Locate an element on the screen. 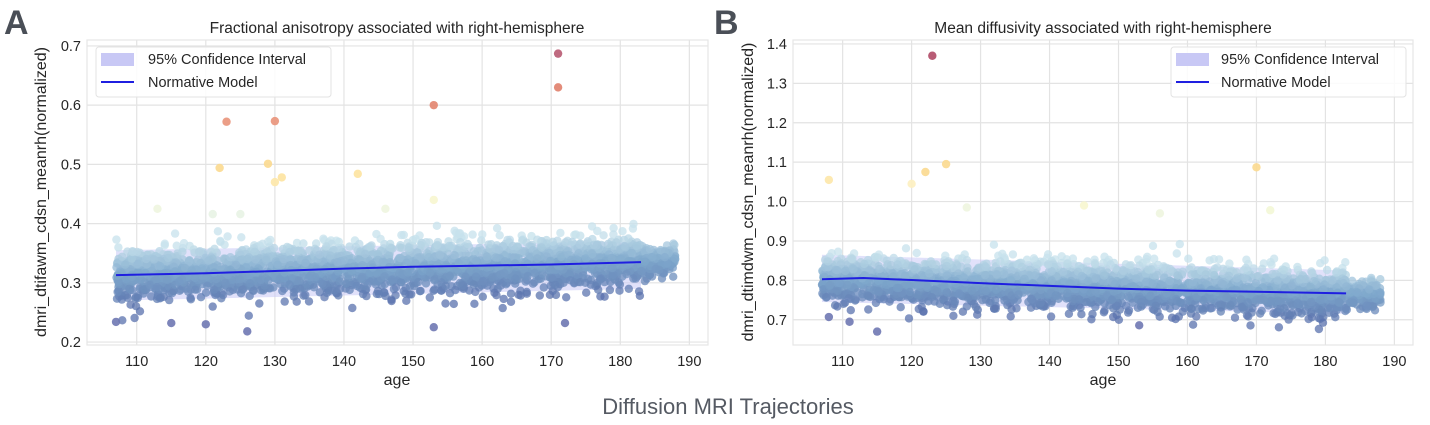  y-tick-label: 0.7 is located at coordinates (71, 47).